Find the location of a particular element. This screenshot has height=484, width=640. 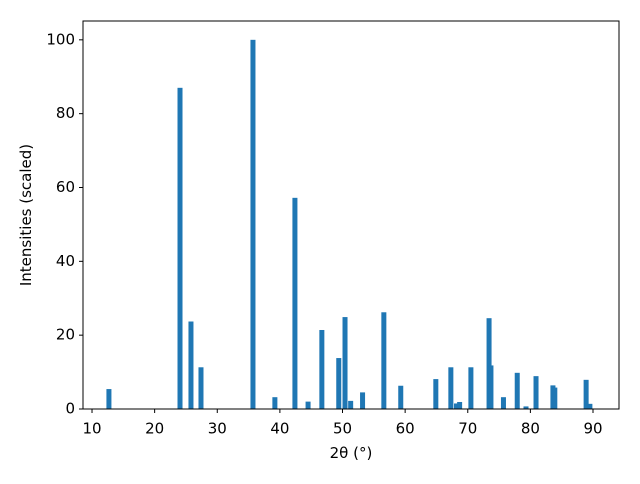

x-tick-label: 20 is located at coordinates (154, 429).